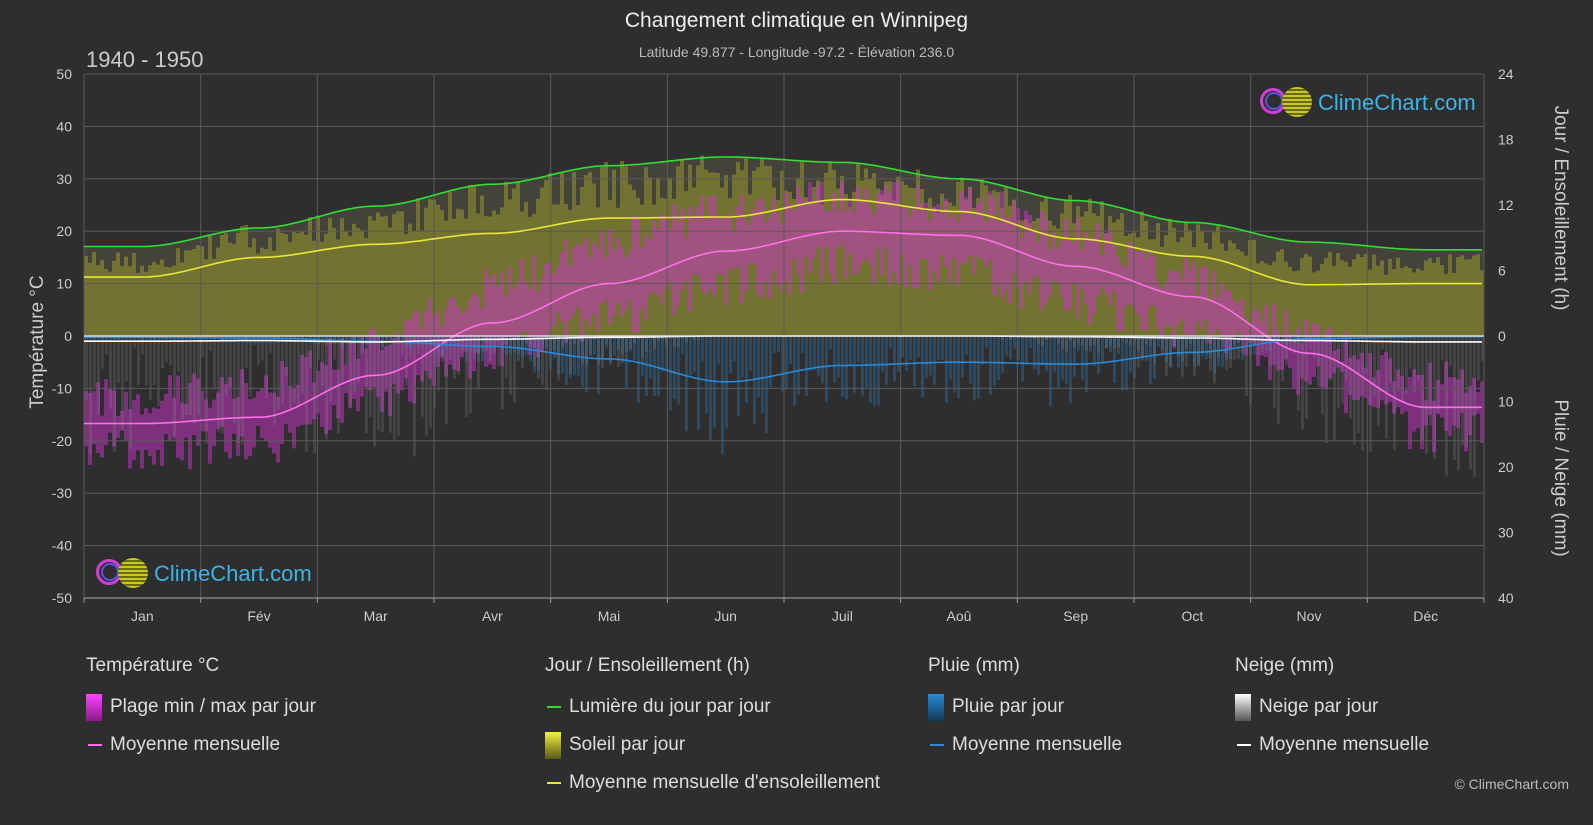 Image resolution: width=1593 pixels, height=825 pixels. I want to click on x-tick-label: Nov, so click(1309, 616).